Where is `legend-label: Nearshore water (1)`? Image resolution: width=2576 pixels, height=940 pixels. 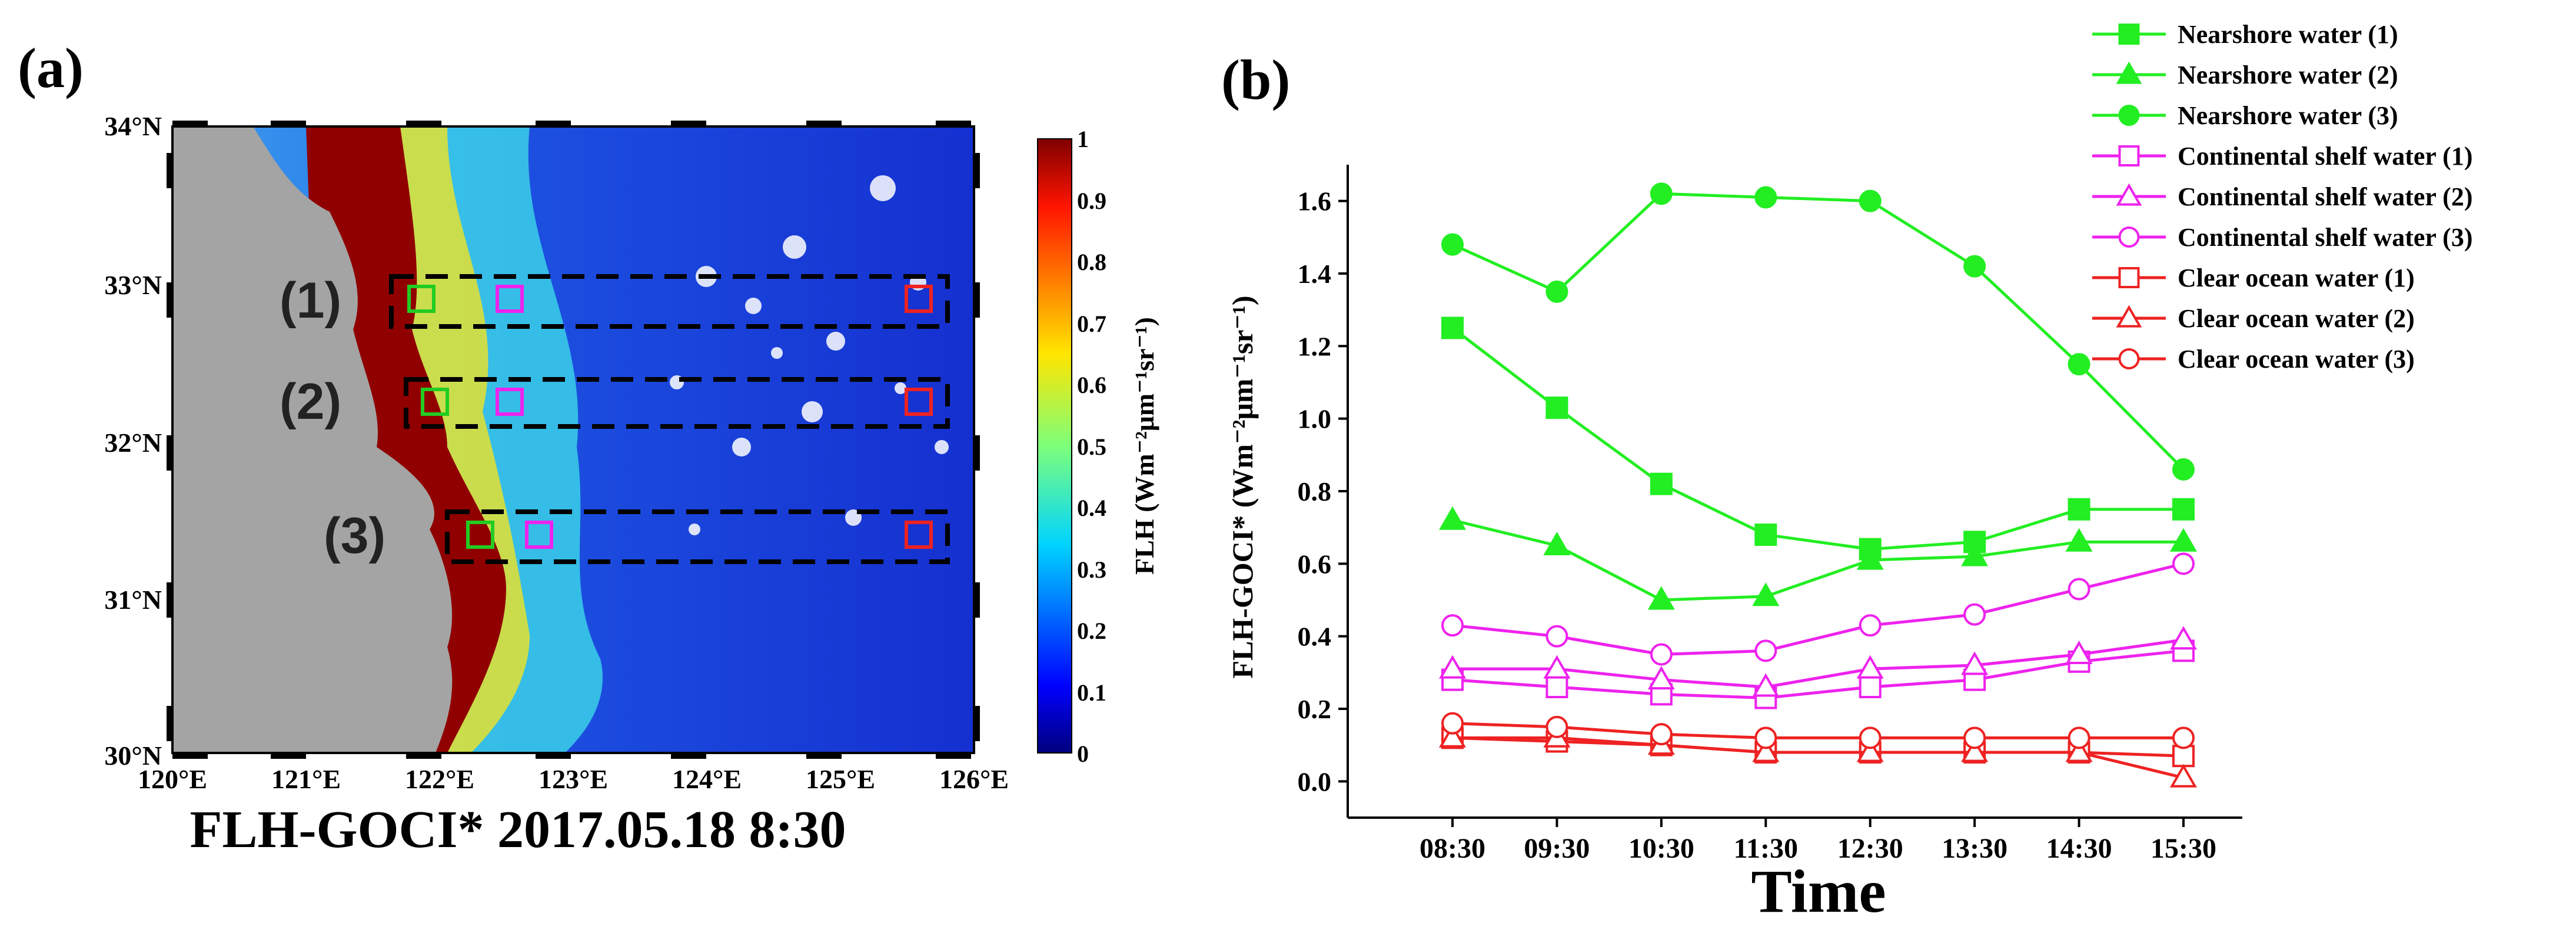 legend-label: Nearshore water (1) is located at coordinates (2288, 34).